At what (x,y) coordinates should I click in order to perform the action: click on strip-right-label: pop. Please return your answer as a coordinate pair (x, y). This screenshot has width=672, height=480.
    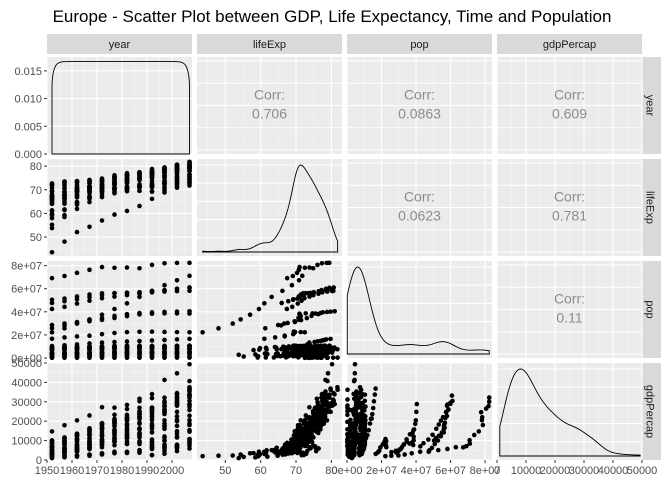
    Looking at the image, I should click on (650, 309).